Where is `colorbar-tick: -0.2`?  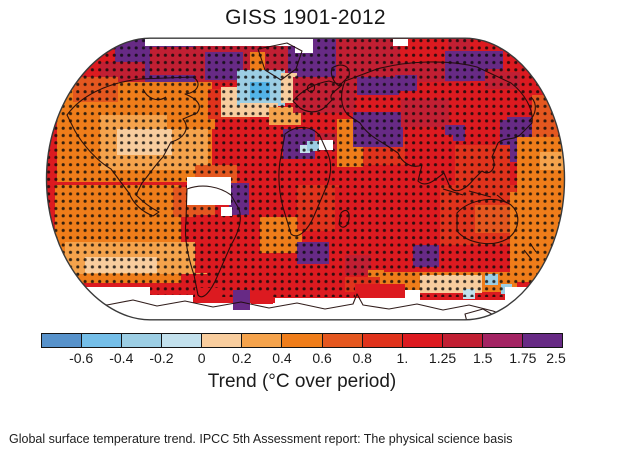
colorbar-tick: -0.2 is located at coordinates (161, 358).